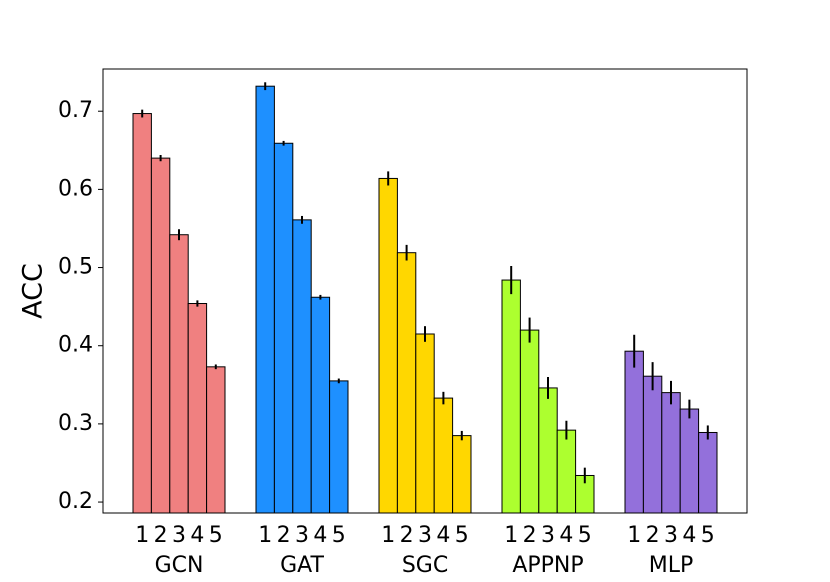 Image resolution: width=830 pixels, height=582 pixels. Describe the element at coordinates (671, 565) in the screenshot. I see `x-tick-label: MLP` at that location.